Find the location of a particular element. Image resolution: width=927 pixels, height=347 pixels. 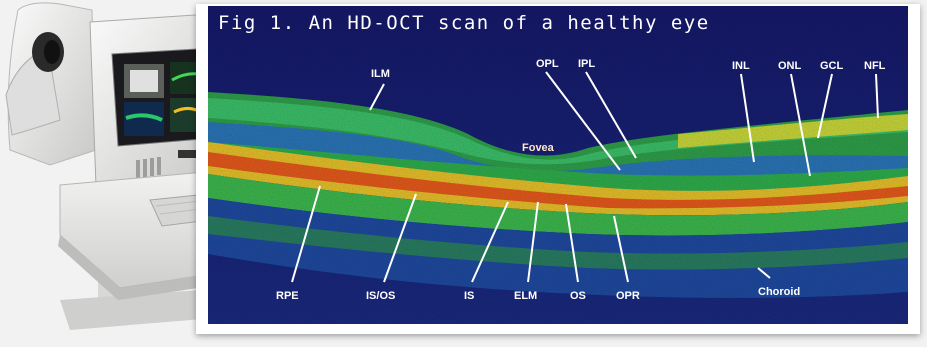

label-onl: ONL is located at coordinates (790, 66).